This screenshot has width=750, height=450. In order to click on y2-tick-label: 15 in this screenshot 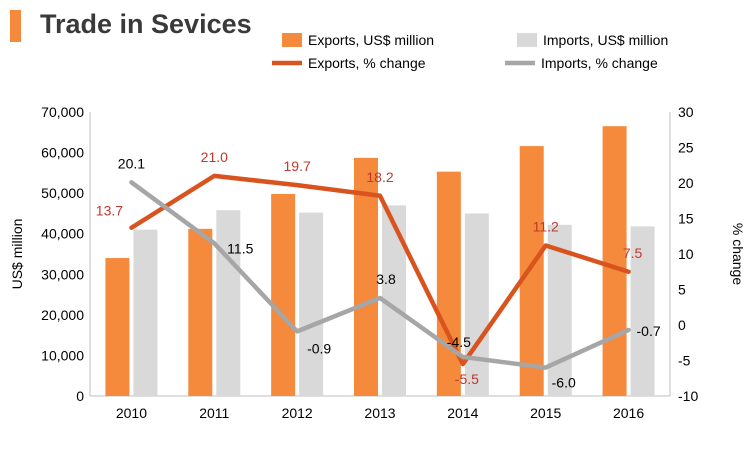, I will do `click(686, 219)`.